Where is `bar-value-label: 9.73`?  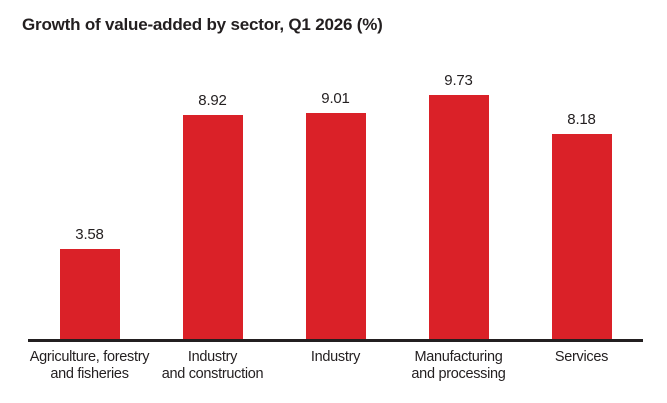 bar-value-label: 9.73 is located at coordinates (458, 80).